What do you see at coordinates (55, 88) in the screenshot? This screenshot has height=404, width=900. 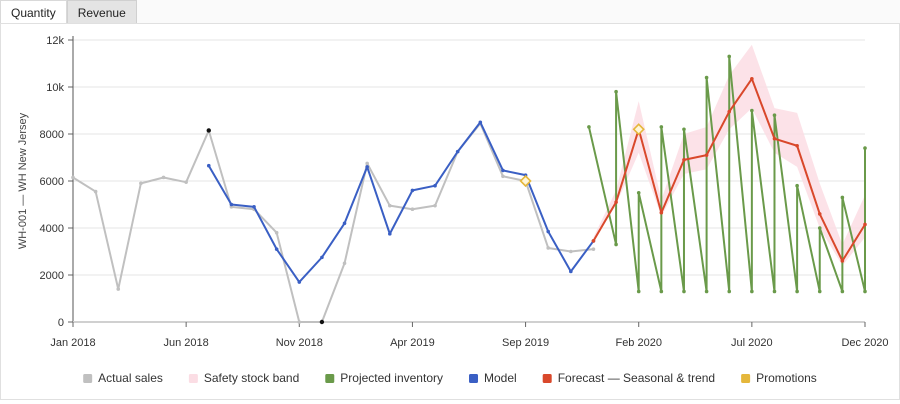 I see `y-tick-label: 10k` at bounding box center [55, 88].